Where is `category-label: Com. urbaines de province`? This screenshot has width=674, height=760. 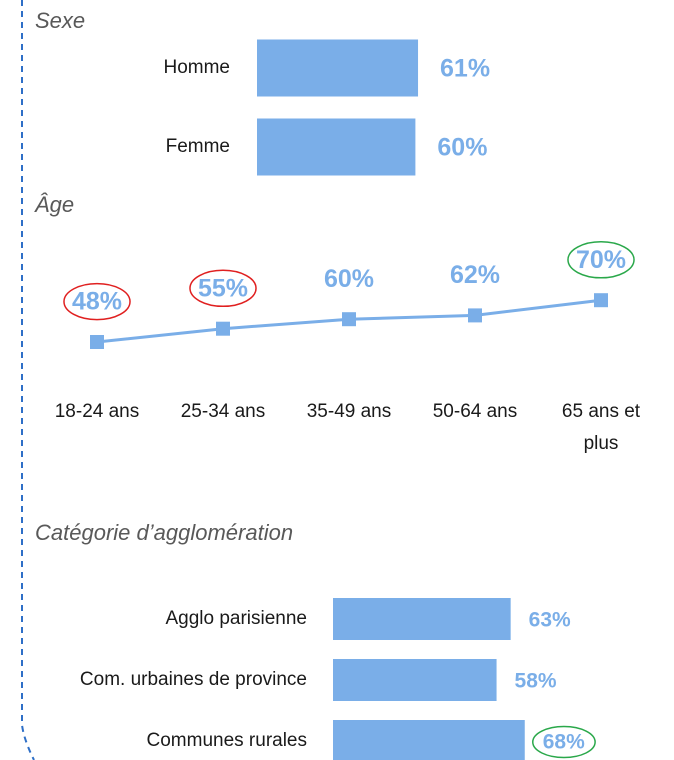 category-label: Com. urbaines de province is located at coordinates (193, 679).